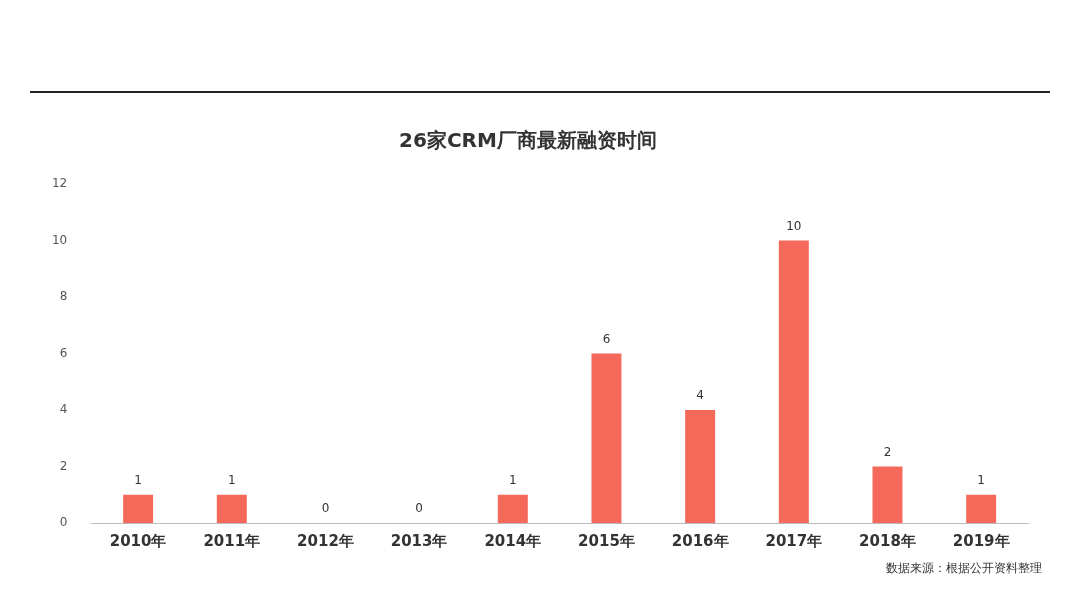 Image resolution: width=1080 pixels, height=608 pixels. I want to click on y-tick-label: 2, so click(63, 465).